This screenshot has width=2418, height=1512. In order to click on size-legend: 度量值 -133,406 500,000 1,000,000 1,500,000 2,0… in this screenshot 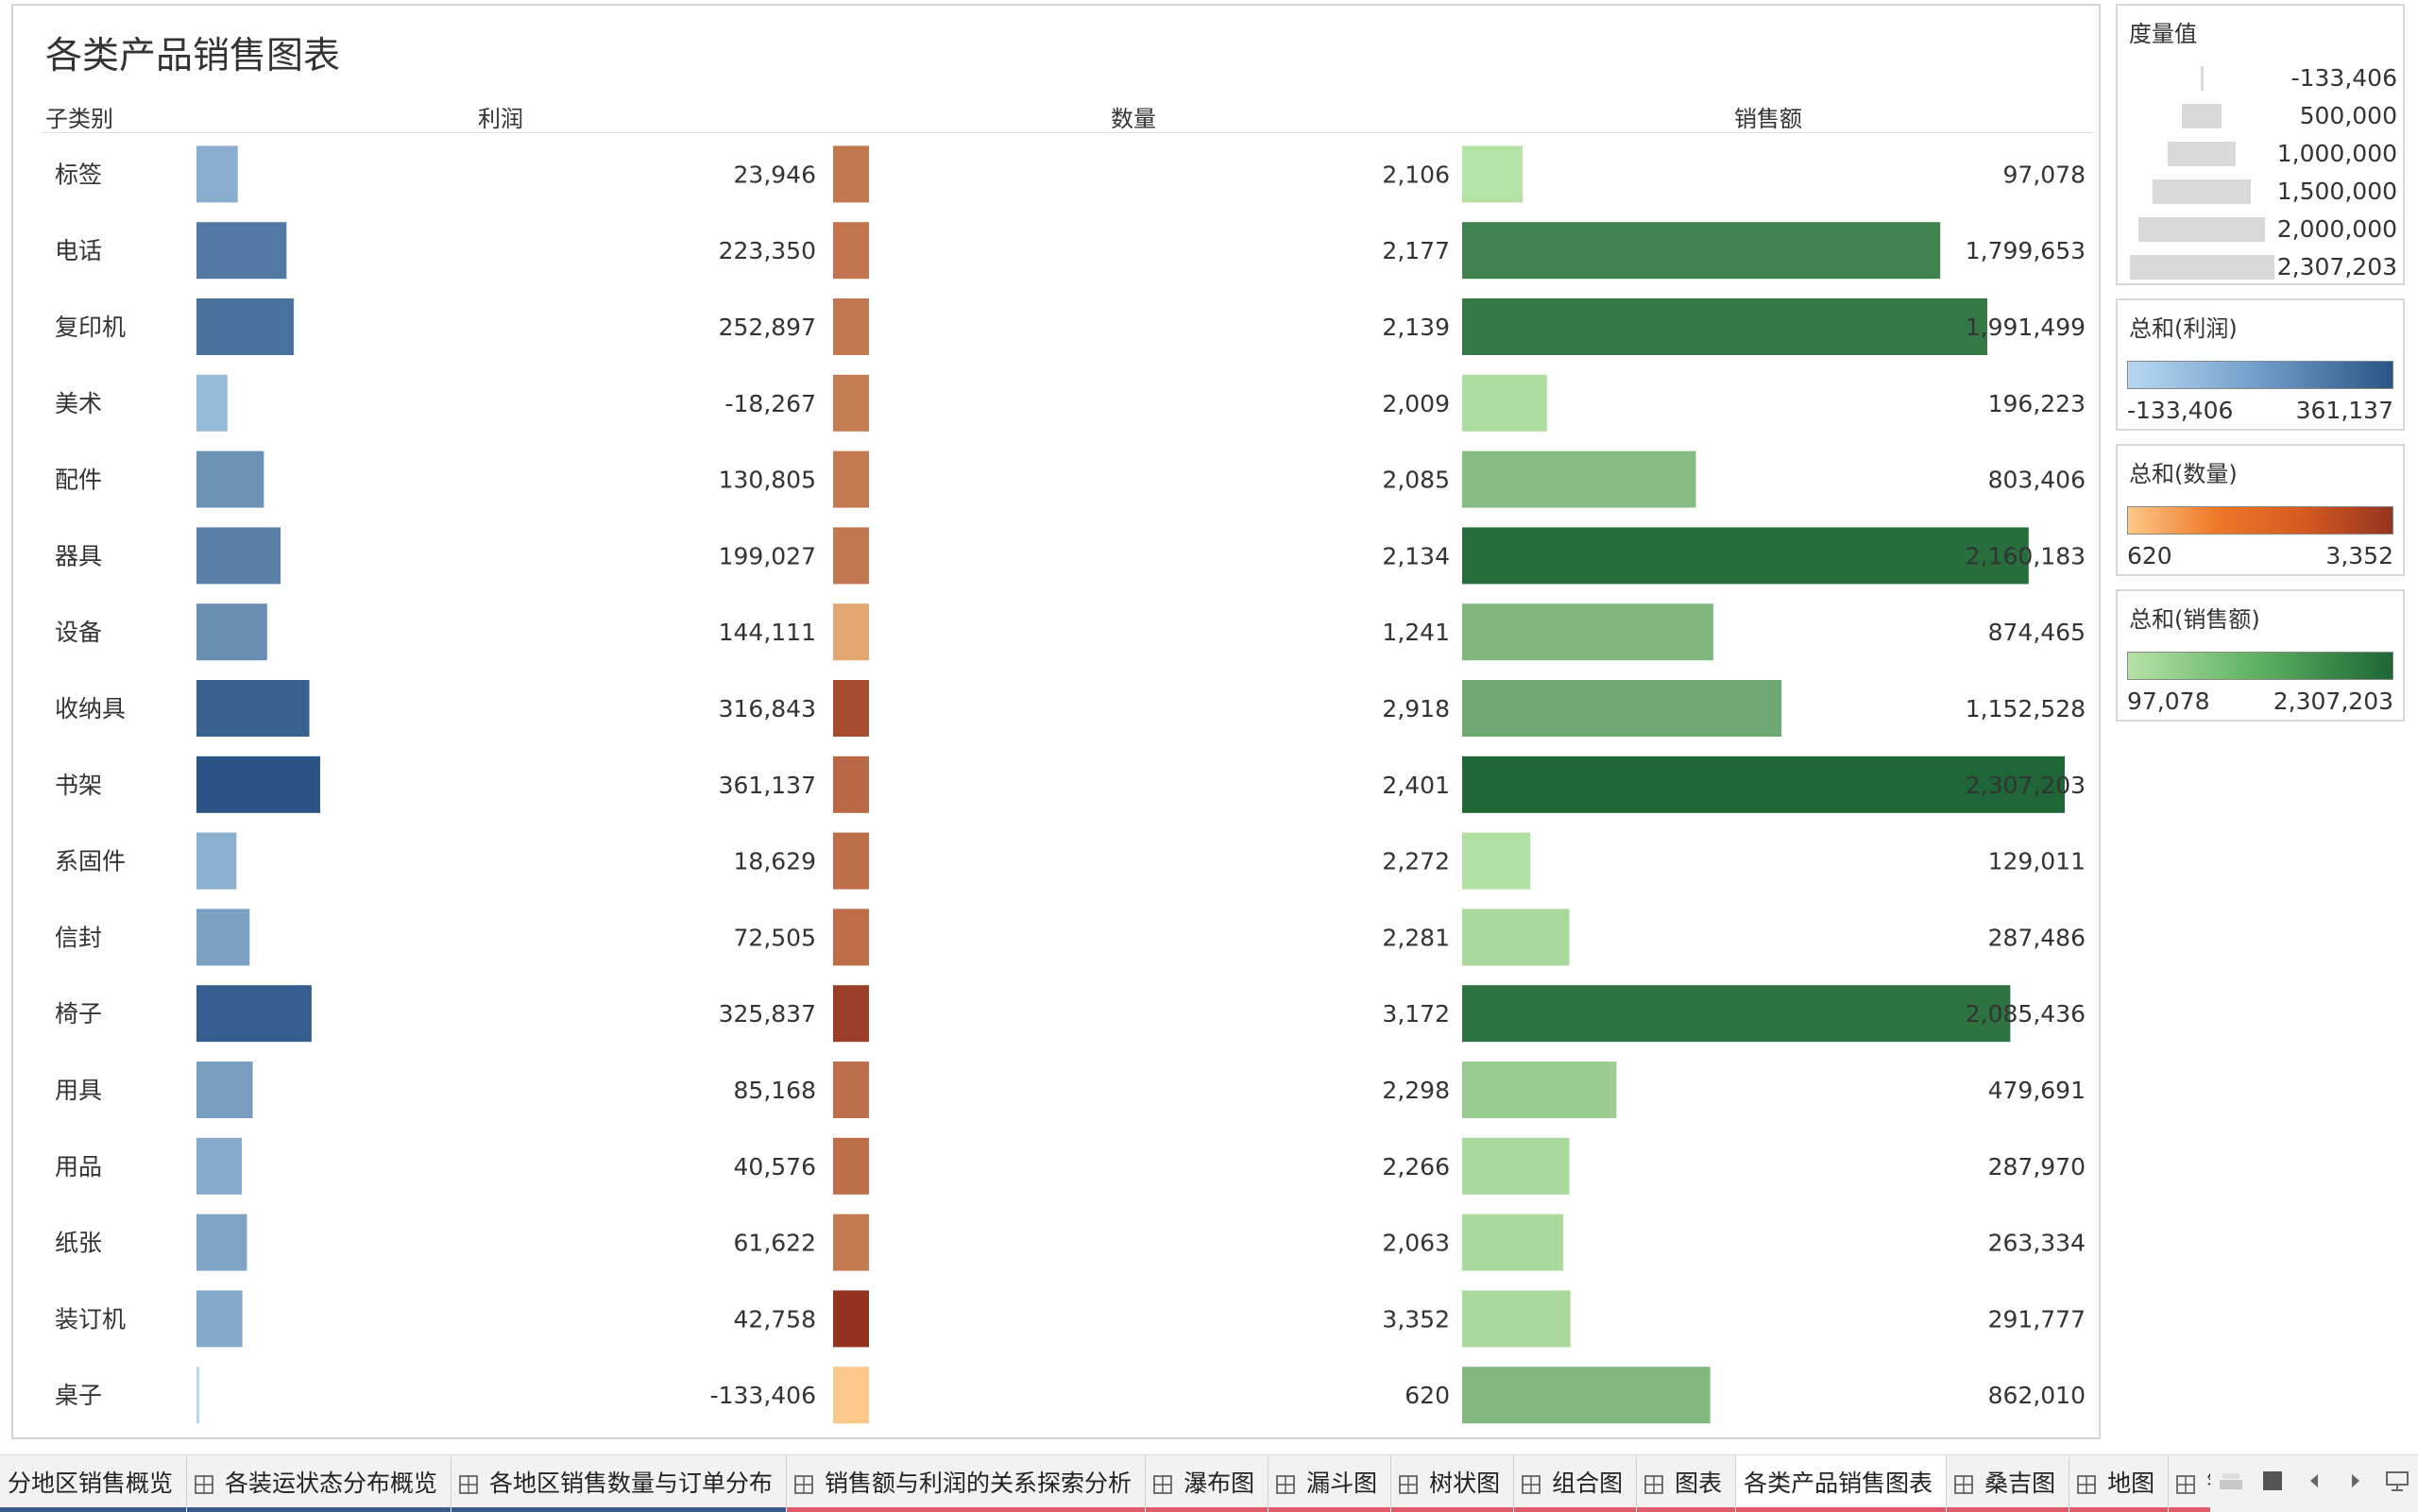, I will do `click(2260, 144)`.